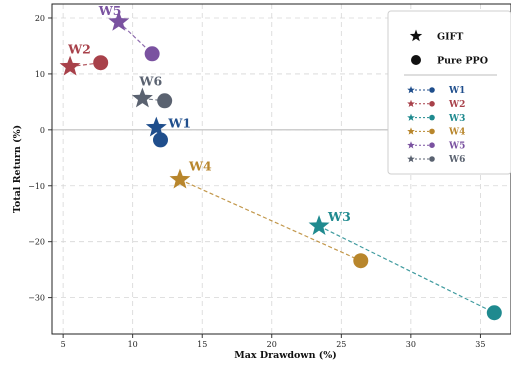 The image size is (511, 365). Describe the element at coordinates (456, 105) in the screenshot. I see `legend-series-label-w2: W2` at that location.